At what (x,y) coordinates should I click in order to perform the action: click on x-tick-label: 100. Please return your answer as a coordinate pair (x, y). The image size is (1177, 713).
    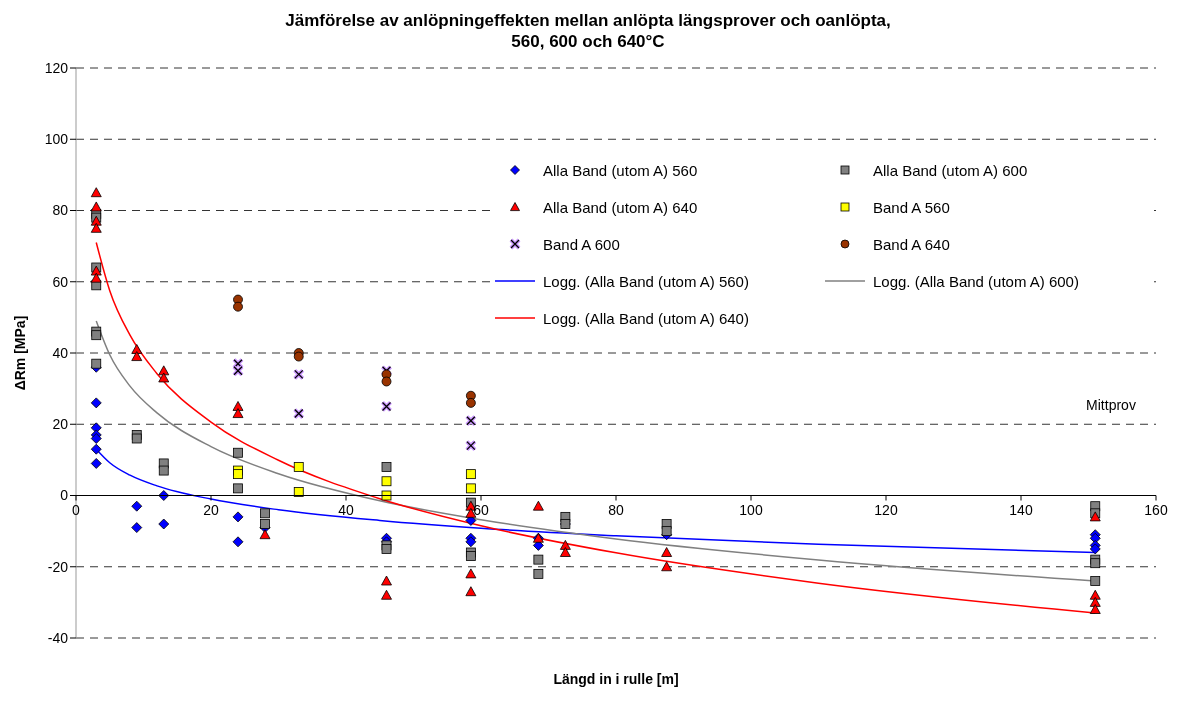
    Looking at the image, I should click on (751, 509).